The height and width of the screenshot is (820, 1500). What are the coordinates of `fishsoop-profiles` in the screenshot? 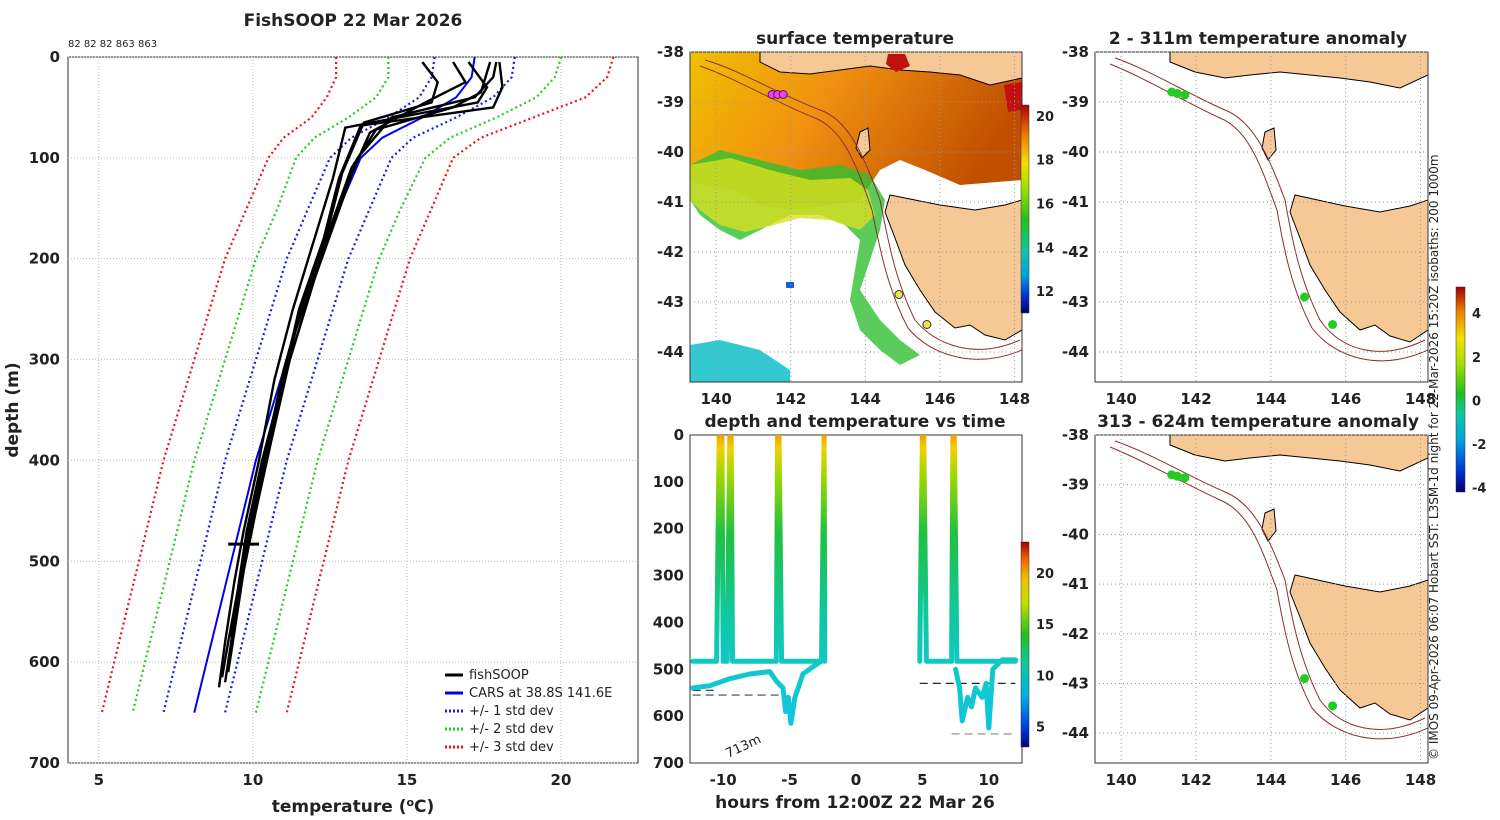 It's located at (360, 374).